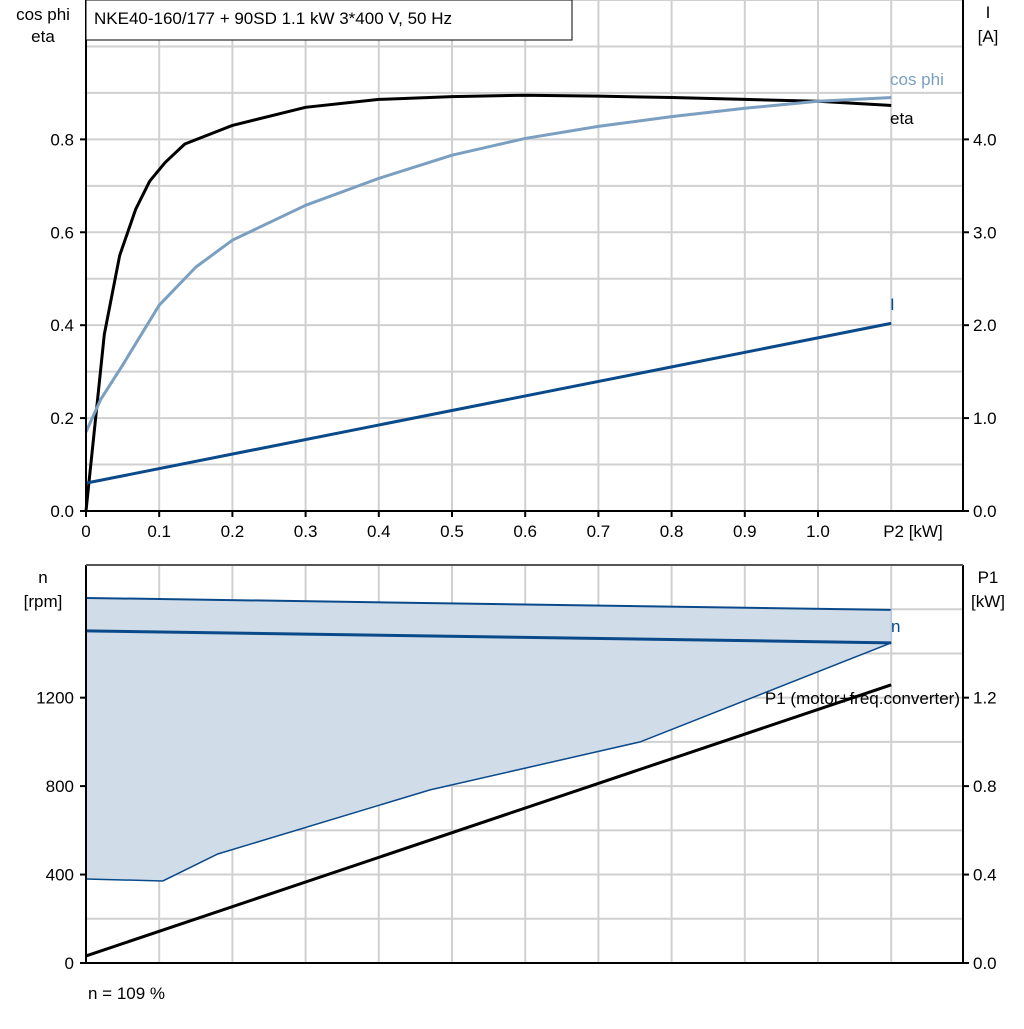  Describe the element at coordinates (62, 139) in the screenshot. I see `y-tick-label-left: 0.8` at that location.